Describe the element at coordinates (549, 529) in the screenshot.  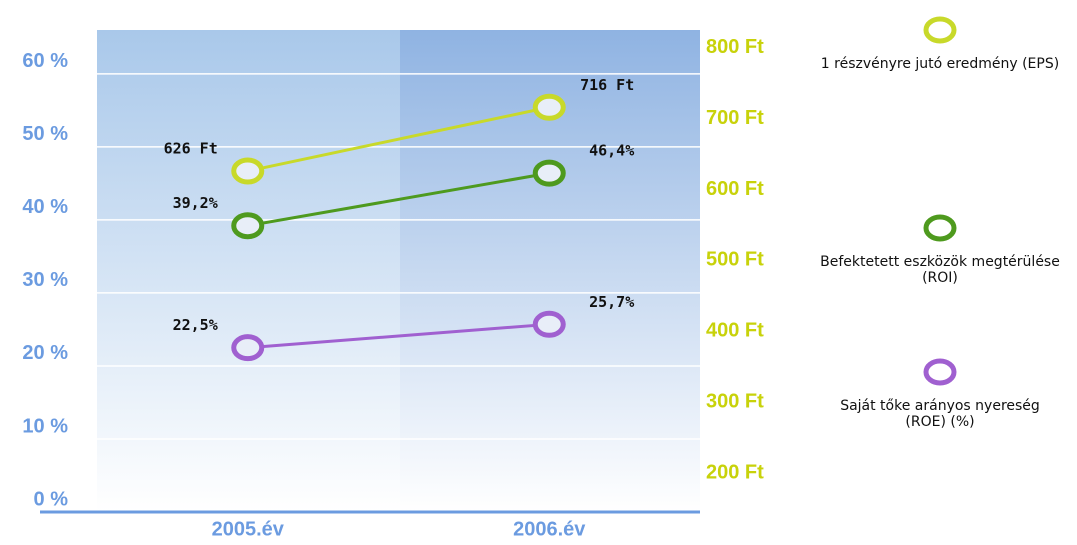
I see `x-tick-label: 2006.év` at that location.